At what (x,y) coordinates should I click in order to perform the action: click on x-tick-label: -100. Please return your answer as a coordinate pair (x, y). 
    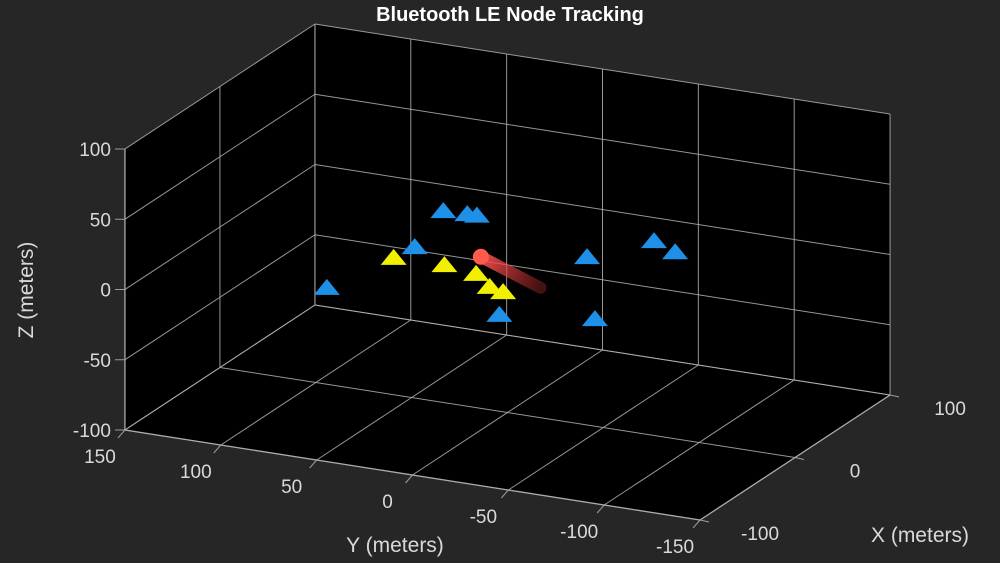
    Looking at the image, I should click on (760, 534).